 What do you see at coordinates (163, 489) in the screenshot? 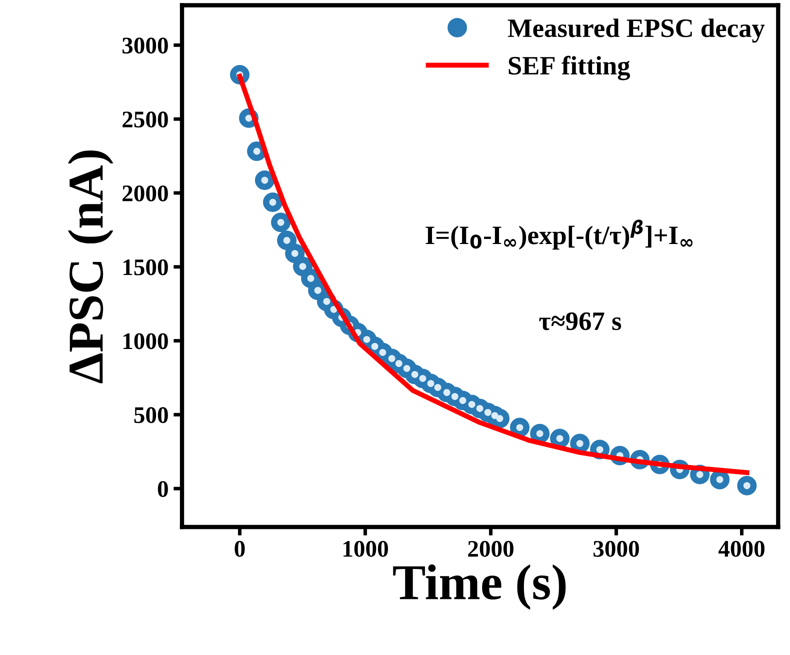
I see `y-tick-label: 0` at bounding box center [163, 489].